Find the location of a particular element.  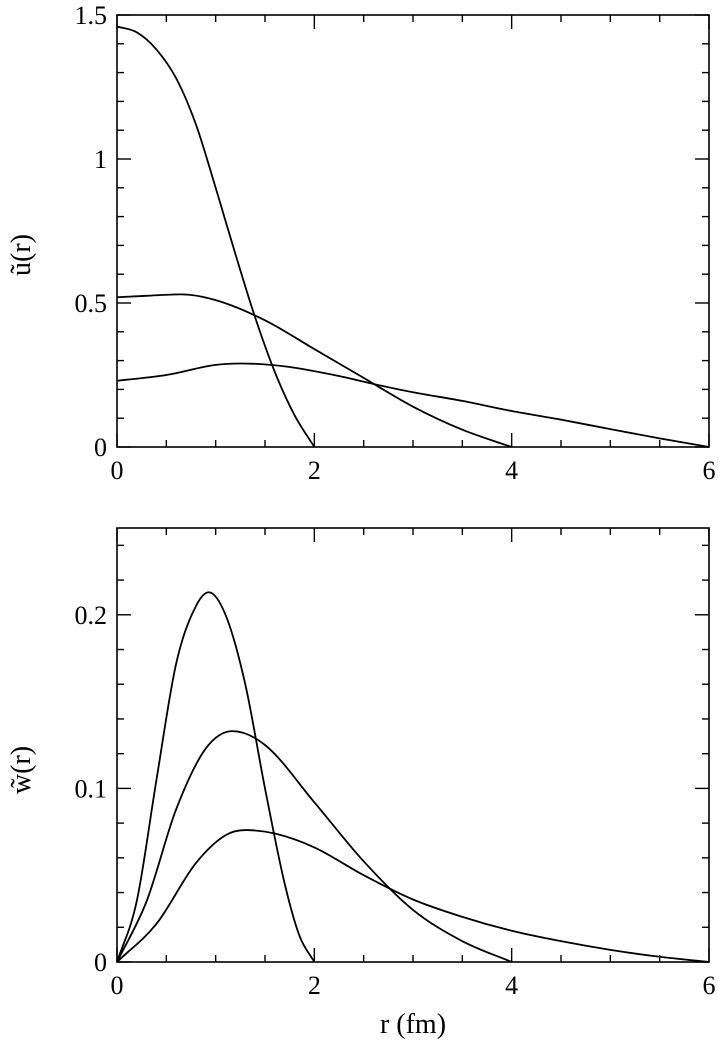

y-tick-label: 0.1 is located at coordinates (91, 788).